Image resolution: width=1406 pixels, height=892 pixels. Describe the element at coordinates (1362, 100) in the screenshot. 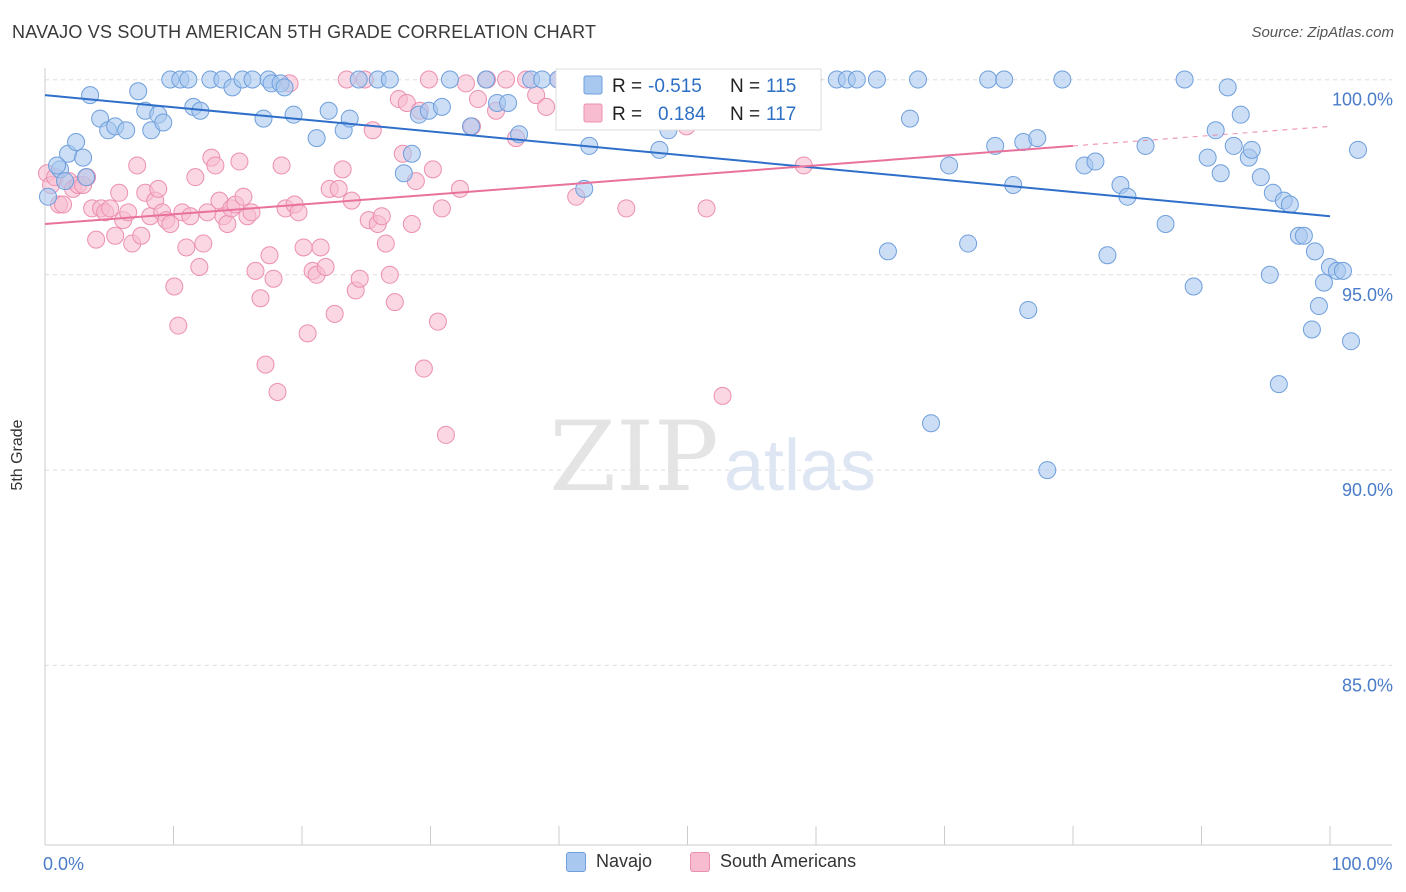

I see `y-tick-label: 100.0%` at that location.